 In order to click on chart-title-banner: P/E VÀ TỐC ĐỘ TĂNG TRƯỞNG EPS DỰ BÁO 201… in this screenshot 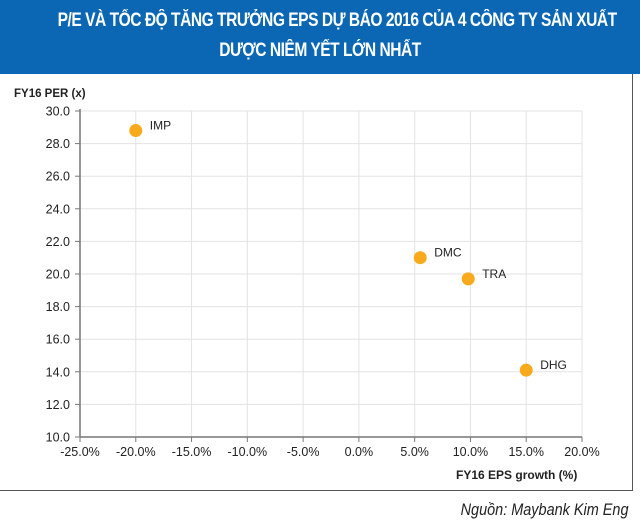, I will do `click(320, 37)`.